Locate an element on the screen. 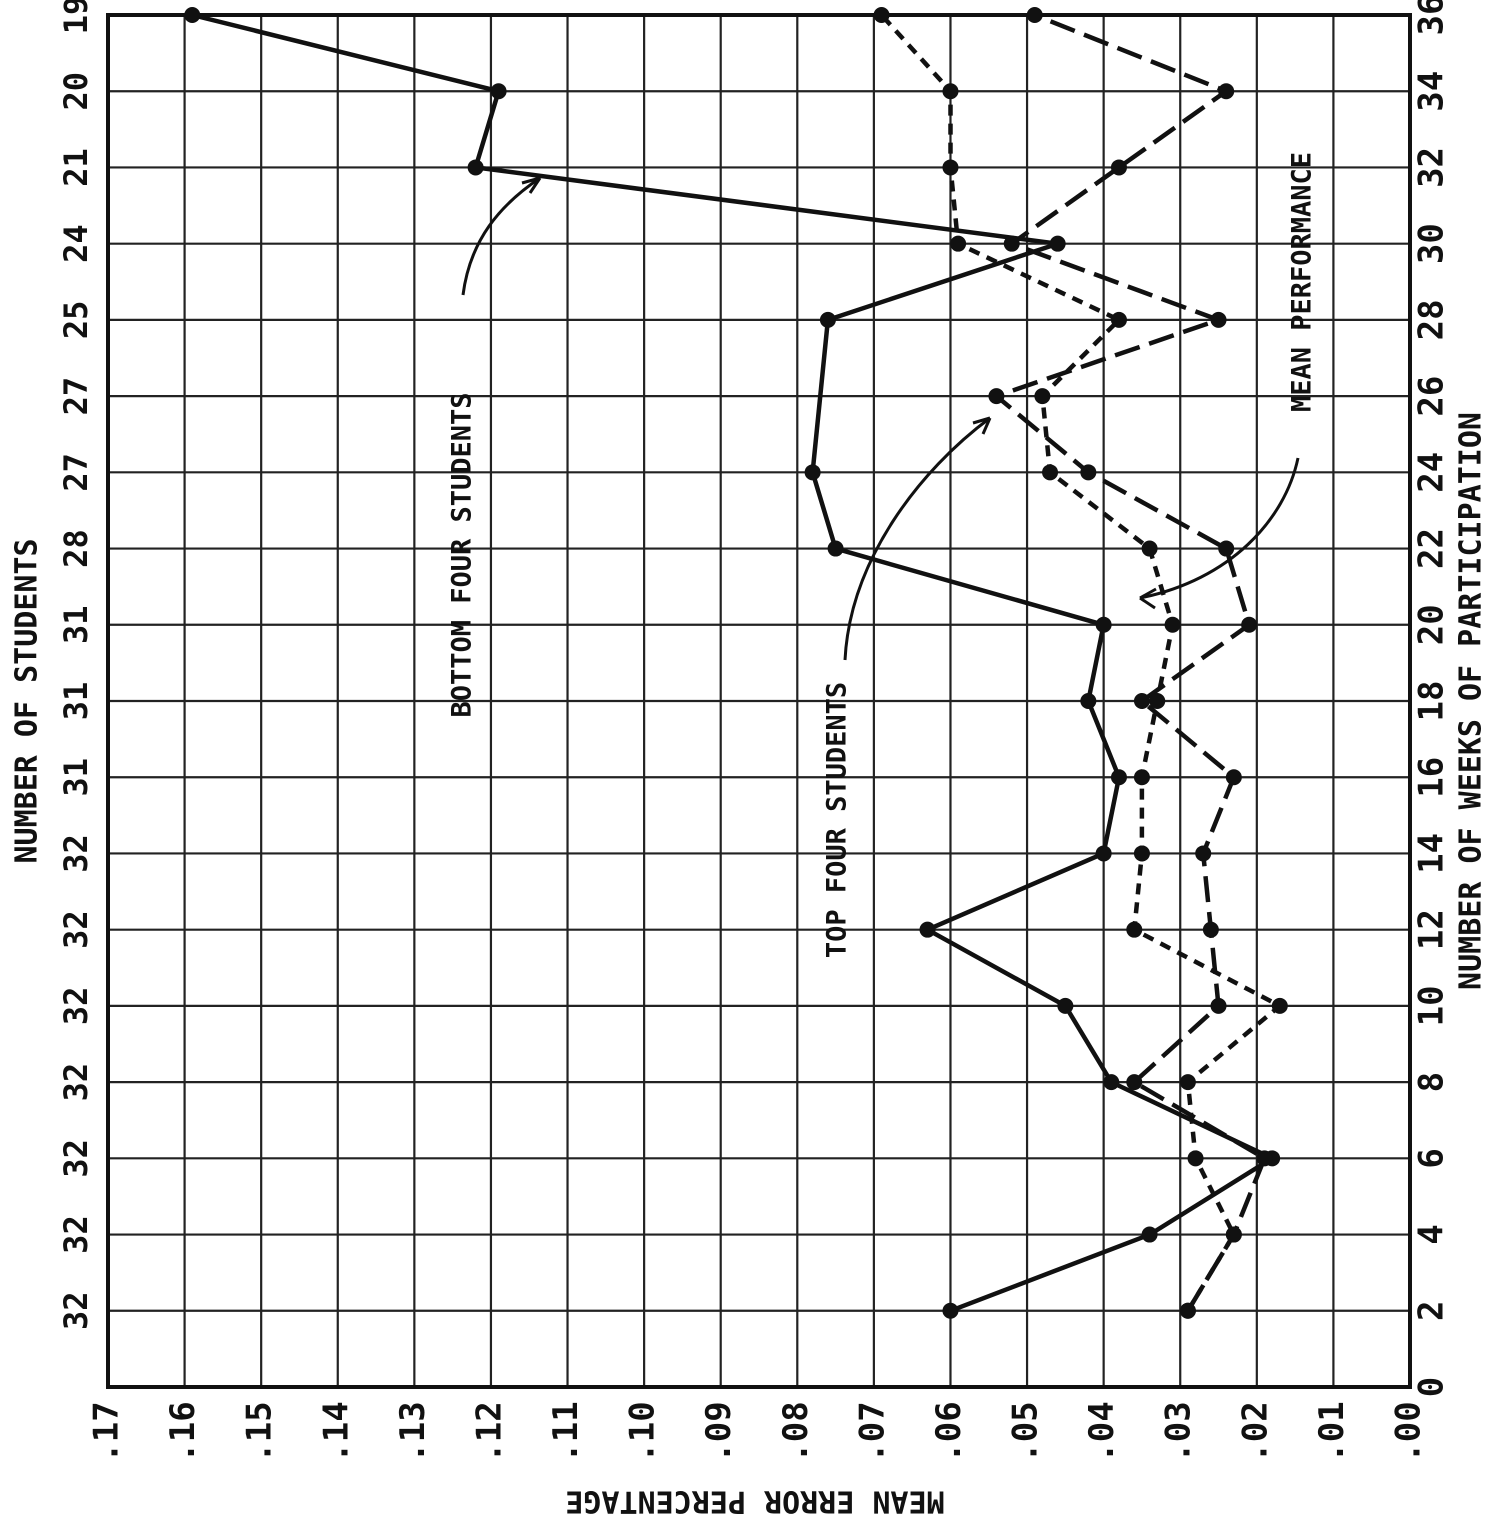  week-tick-label: 34 is located at coordinates (1432, 91).